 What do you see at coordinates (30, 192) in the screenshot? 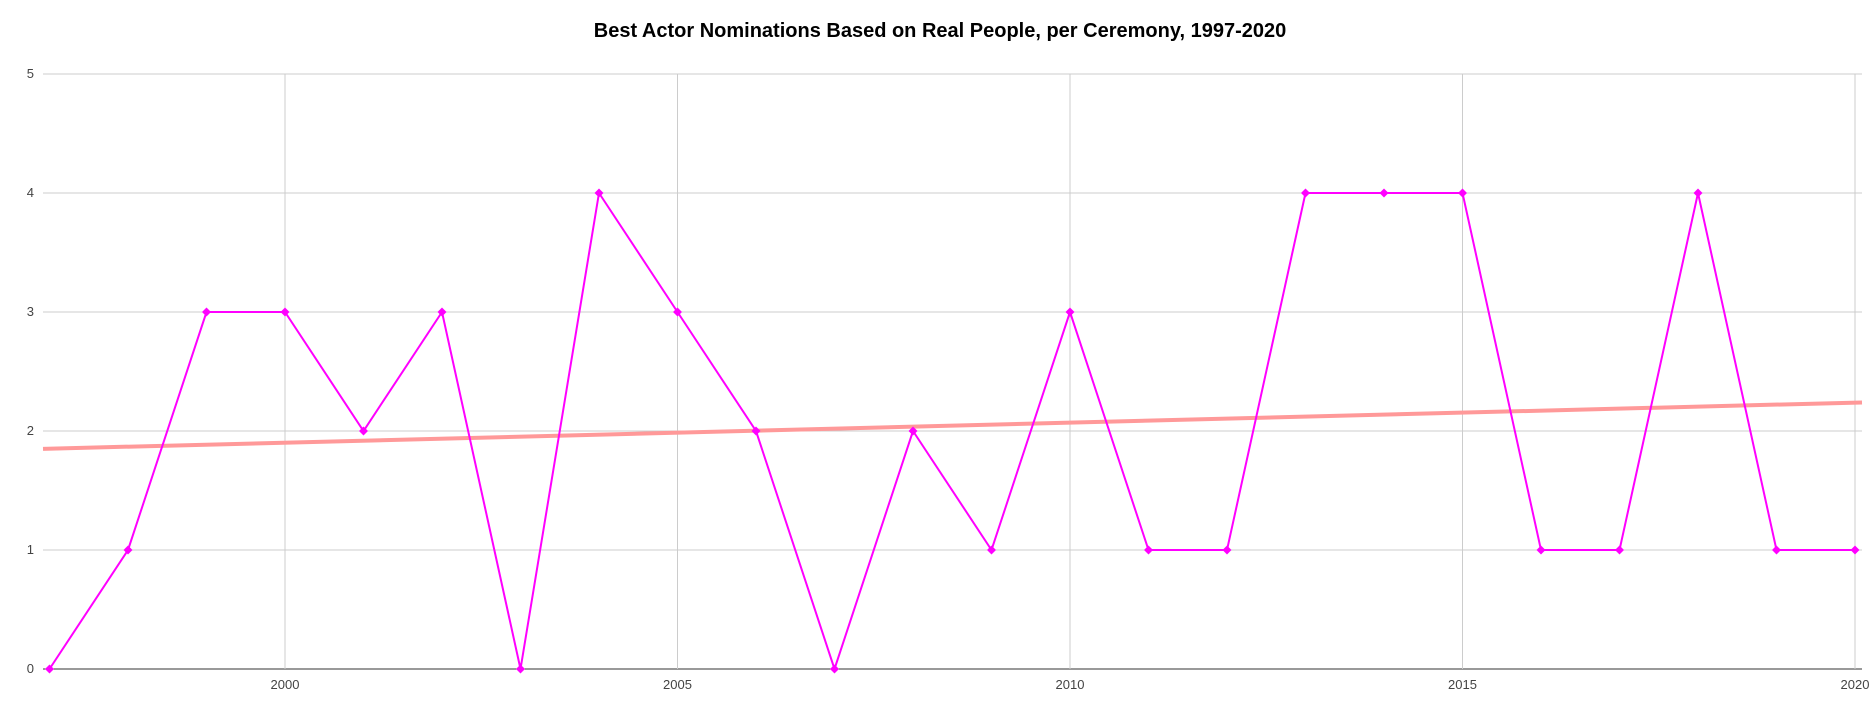
I see `y-tick-label: 4` at bounding box center [30, 192].